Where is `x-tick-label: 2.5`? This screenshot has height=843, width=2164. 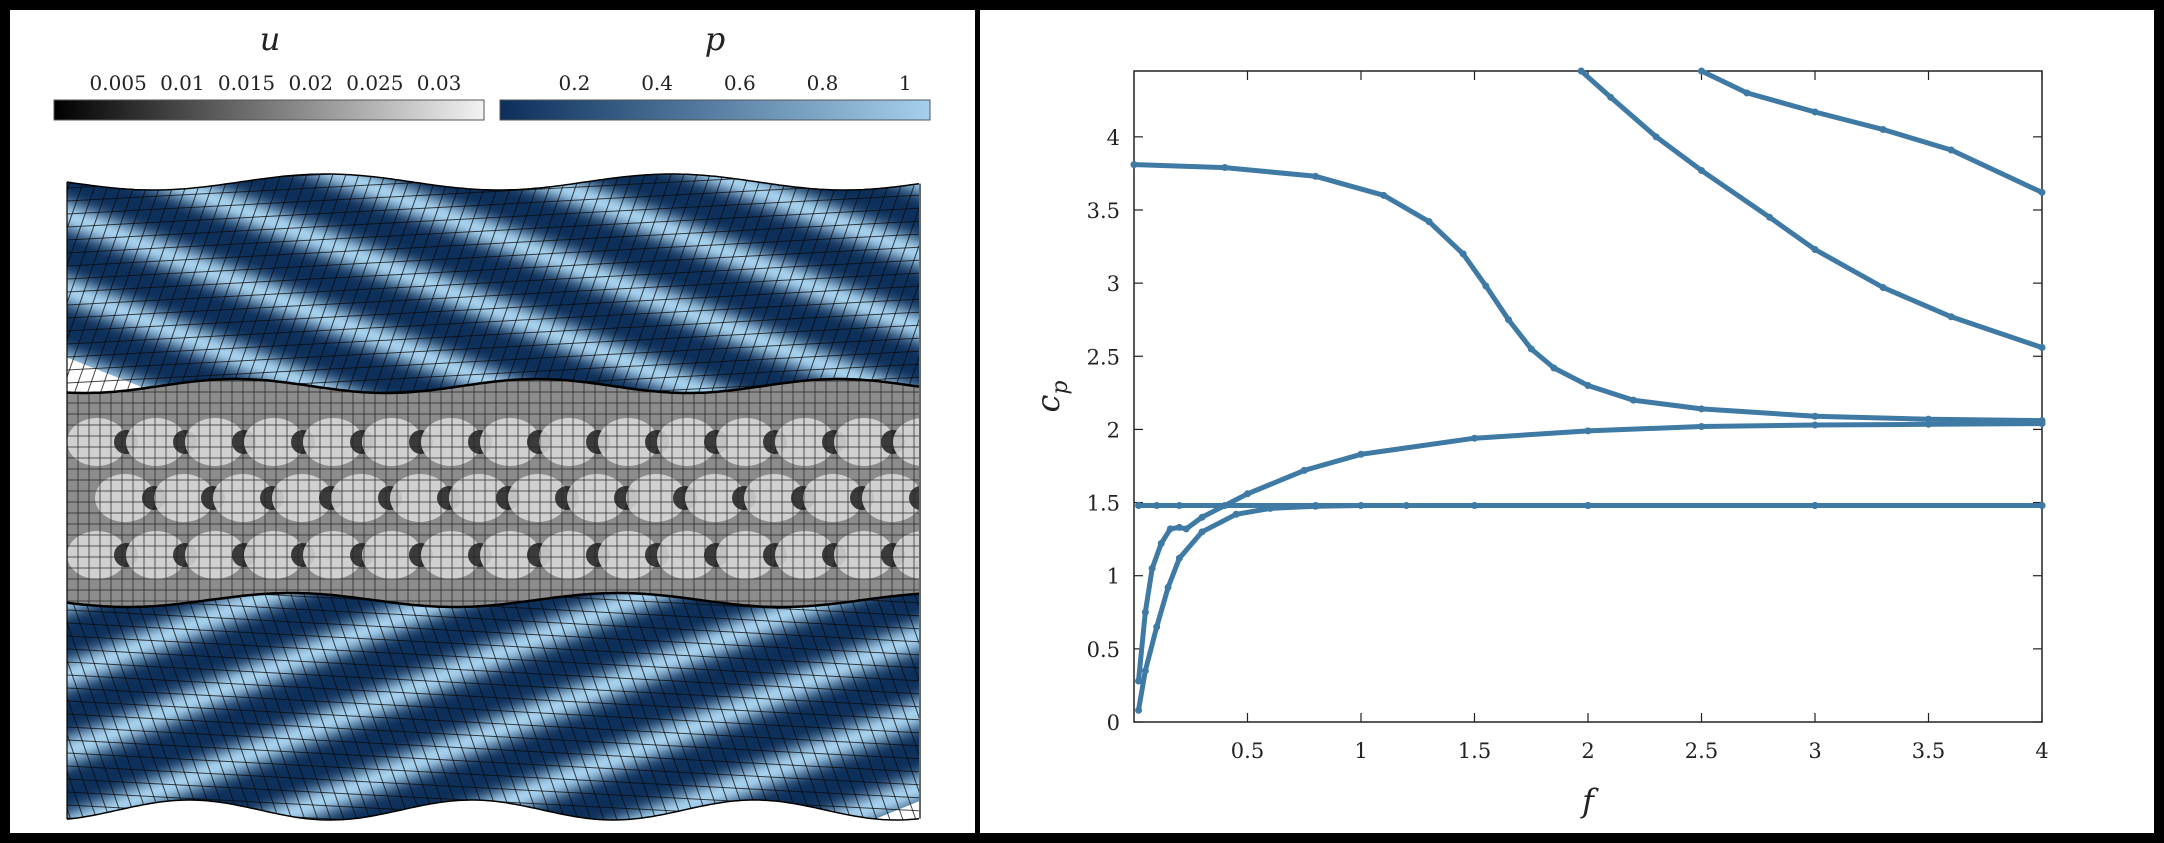
x-tick-label: 2.5 is located at coordinates (1701, 751).